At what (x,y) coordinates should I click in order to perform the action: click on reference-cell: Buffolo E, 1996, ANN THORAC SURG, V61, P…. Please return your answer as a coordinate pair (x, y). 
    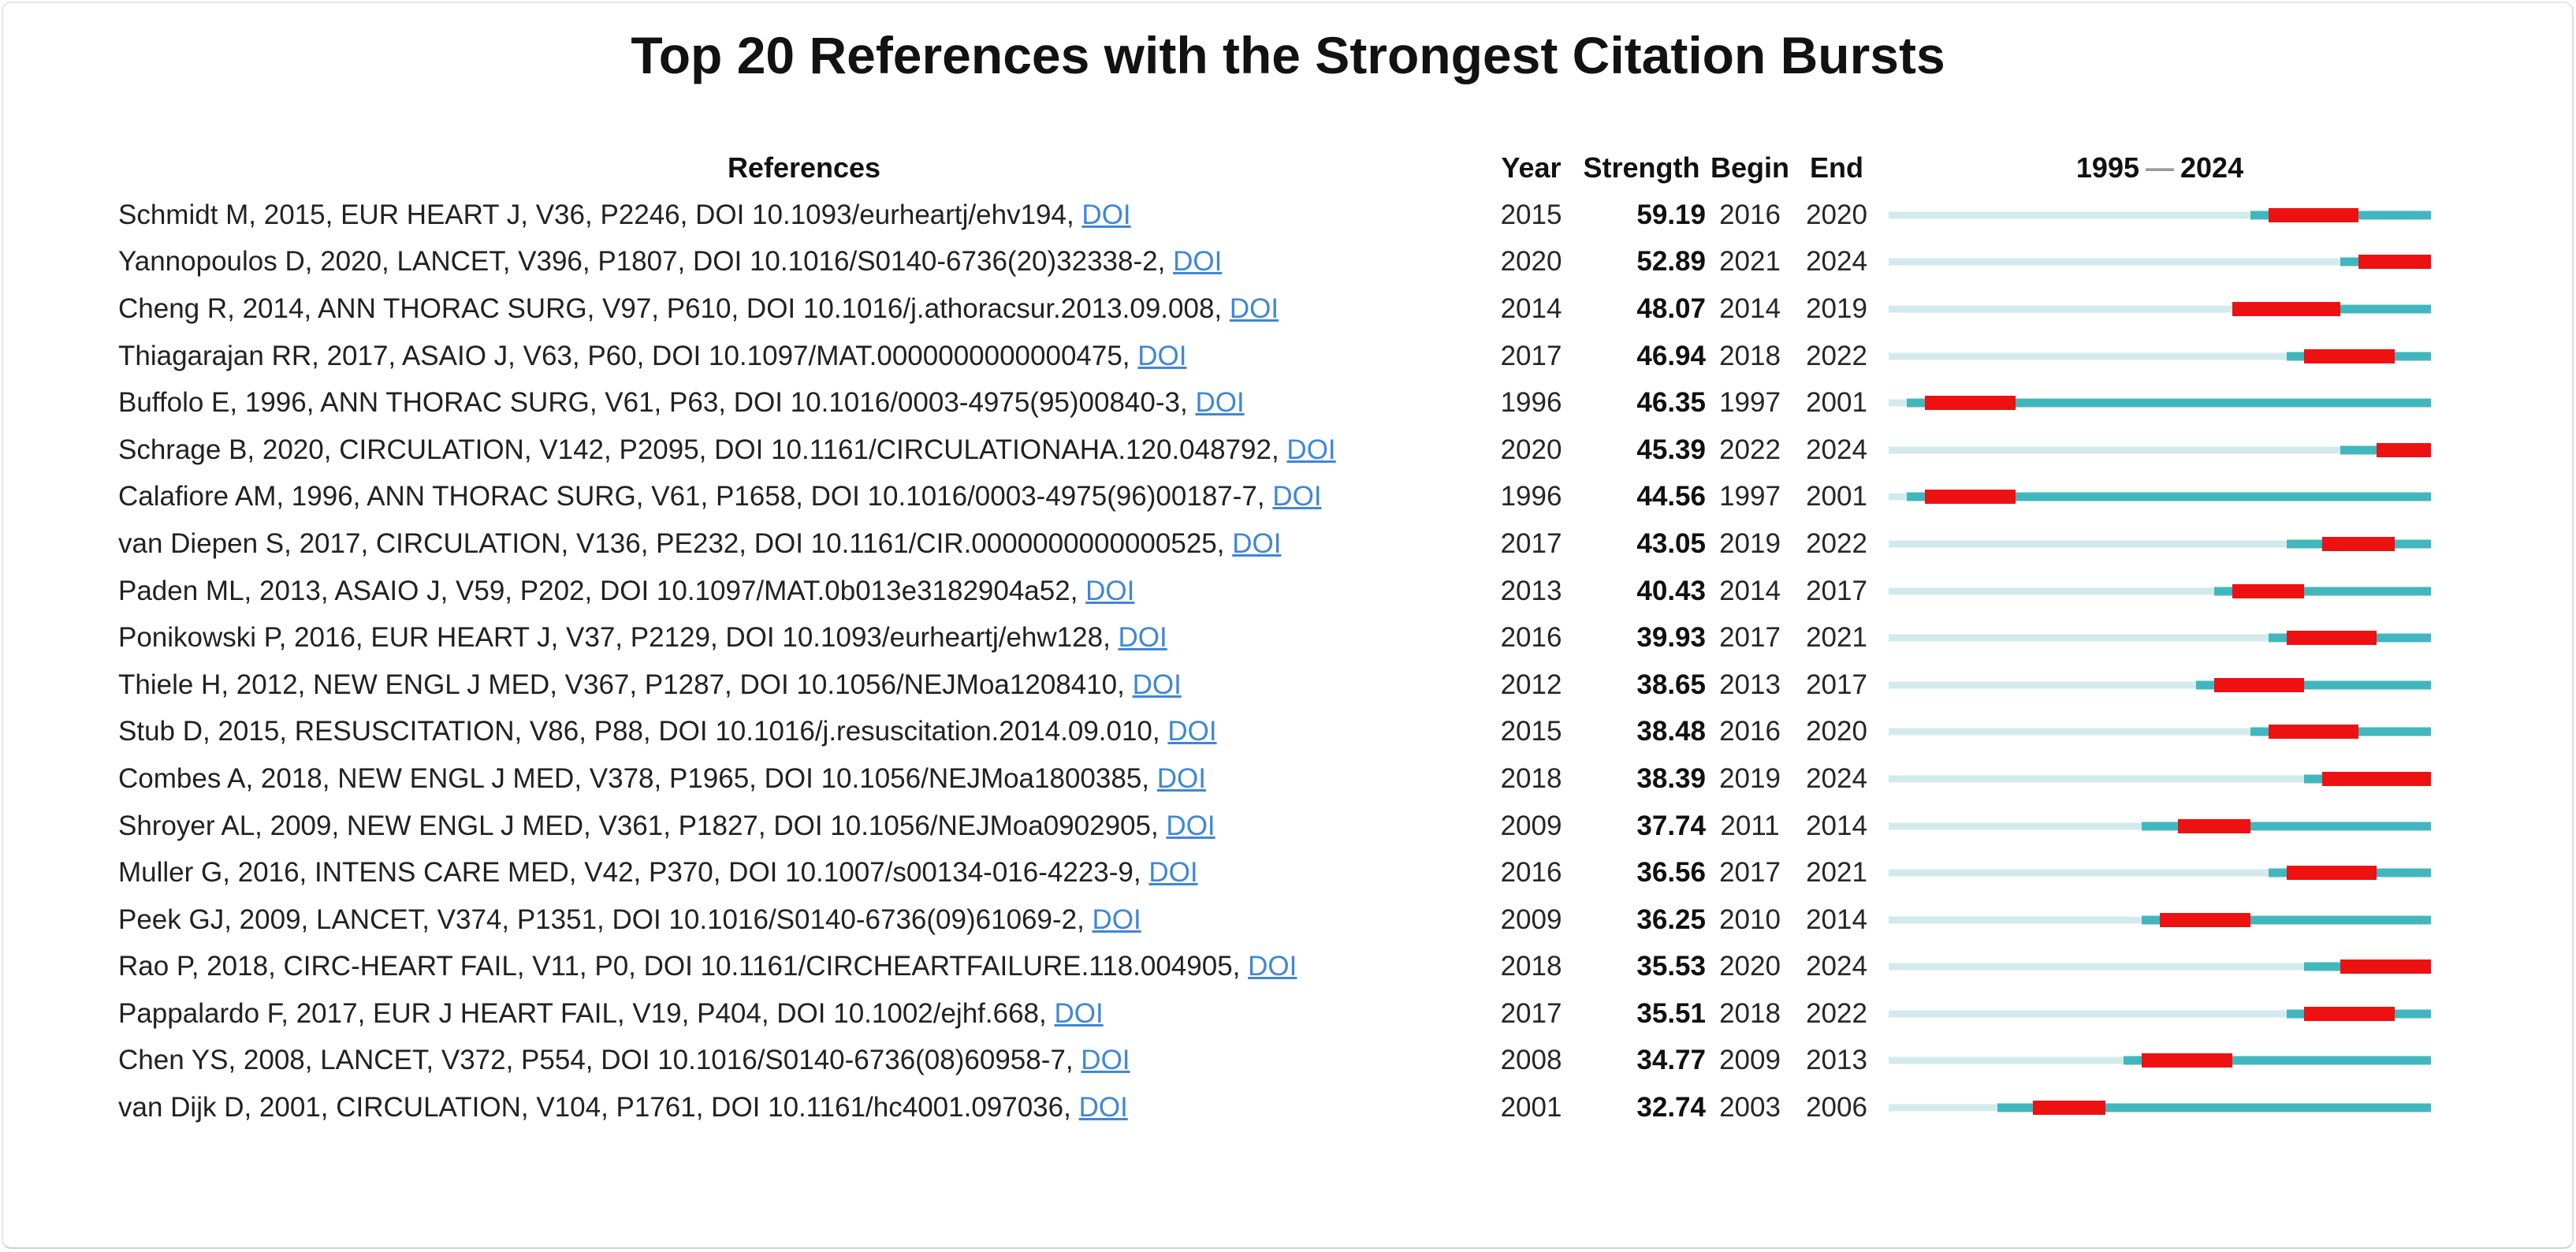
    Looking at the image, I should click on (804, 403).